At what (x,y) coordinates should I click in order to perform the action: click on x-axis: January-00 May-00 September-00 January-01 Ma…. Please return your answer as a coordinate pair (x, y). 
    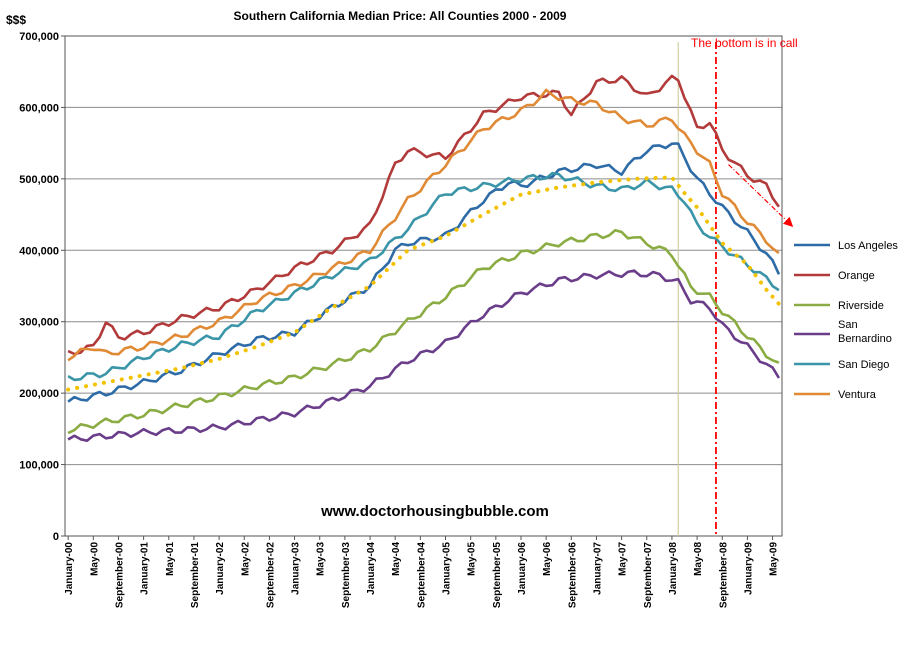
    Looking at the image, I should click on (422, 572).